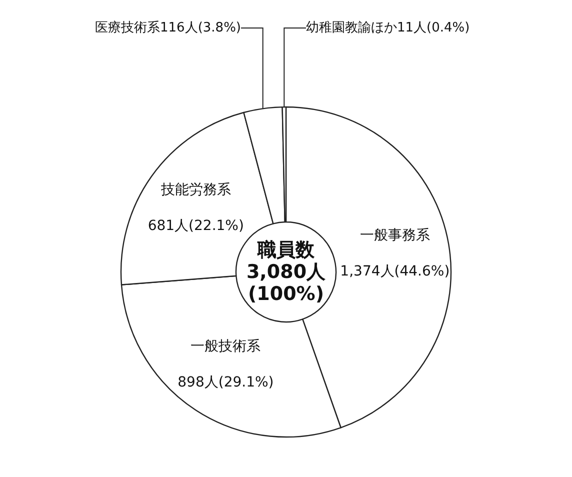  What do you see at coordinates (395, 271) in the screenshot?
I see `data-label: 1,374人(44.6%)` at bounding box center [395, 271].